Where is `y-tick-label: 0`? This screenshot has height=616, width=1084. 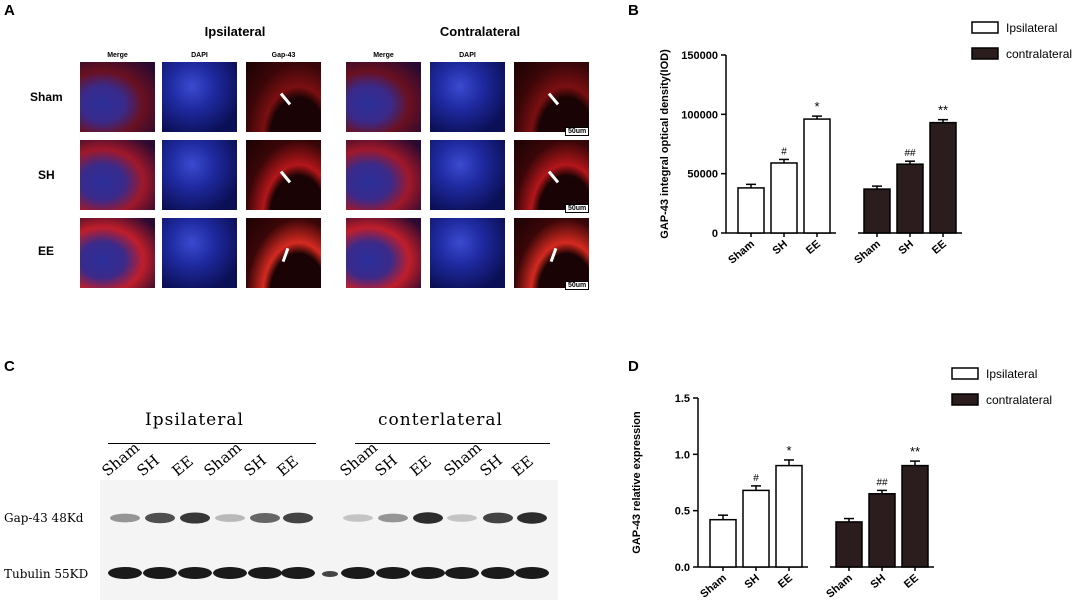
y-tick-label: 0 is located at coordinates (715, 234).